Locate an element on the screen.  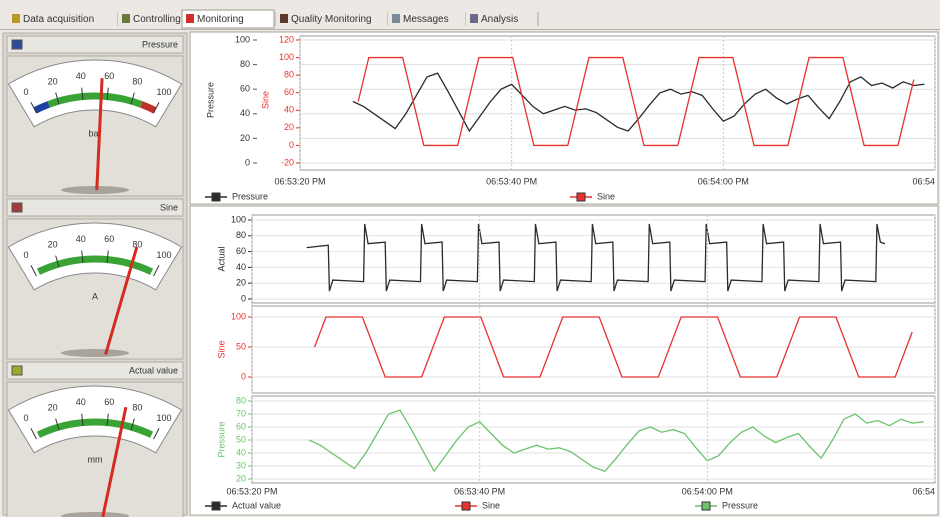
gauge-title: Pressure is located at coordinates (160, 44).